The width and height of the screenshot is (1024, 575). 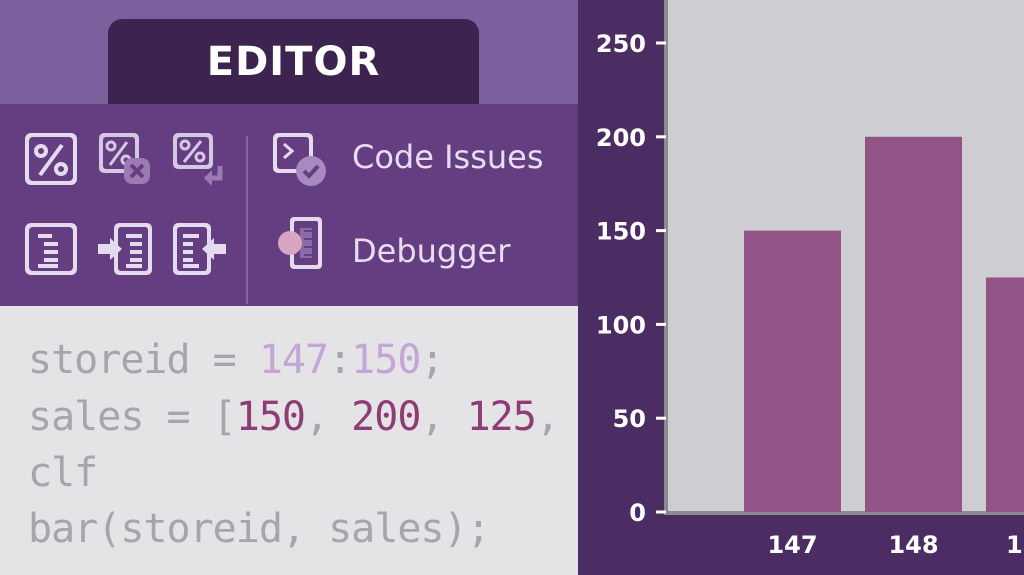 What do you see at coordinates (199, 159) in the screenshot?
I see `wrap-comments-icon` at bounding box center [199, 159].